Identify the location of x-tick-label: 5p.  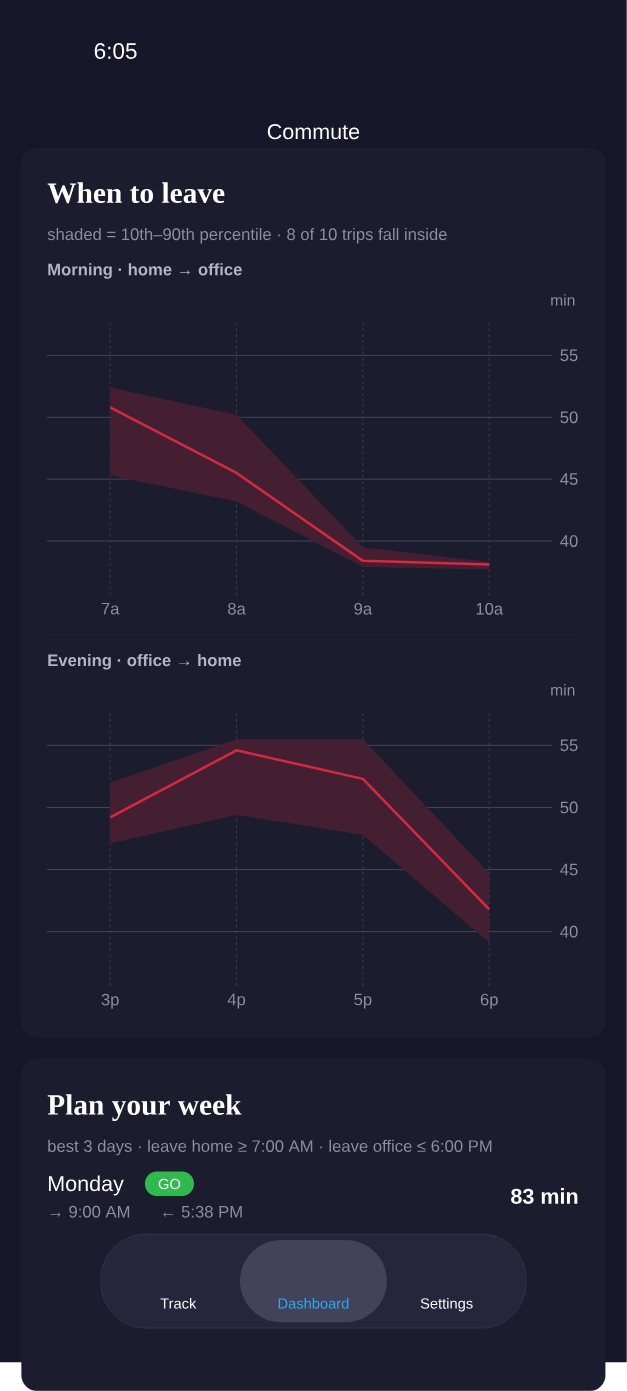
(363, 1001).